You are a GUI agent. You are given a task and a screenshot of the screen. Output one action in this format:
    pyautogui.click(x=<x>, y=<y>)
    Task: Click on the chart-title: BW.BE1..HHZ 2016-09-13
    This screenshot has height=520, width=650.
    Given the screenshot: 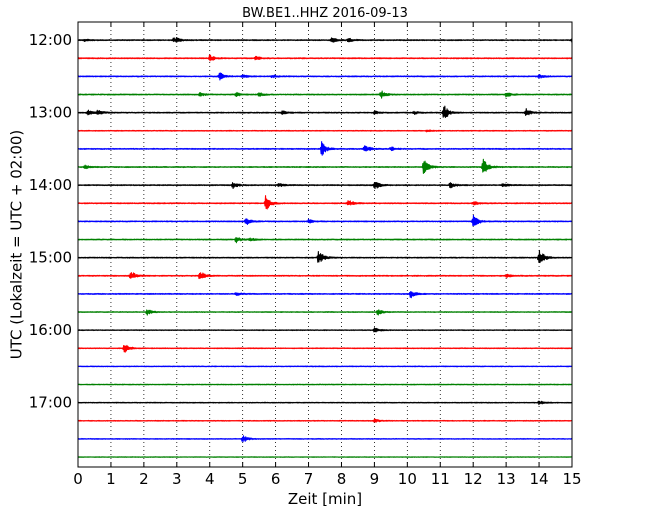 What is the action you would take?
    pyautogui.click(x=325, y=13)
    